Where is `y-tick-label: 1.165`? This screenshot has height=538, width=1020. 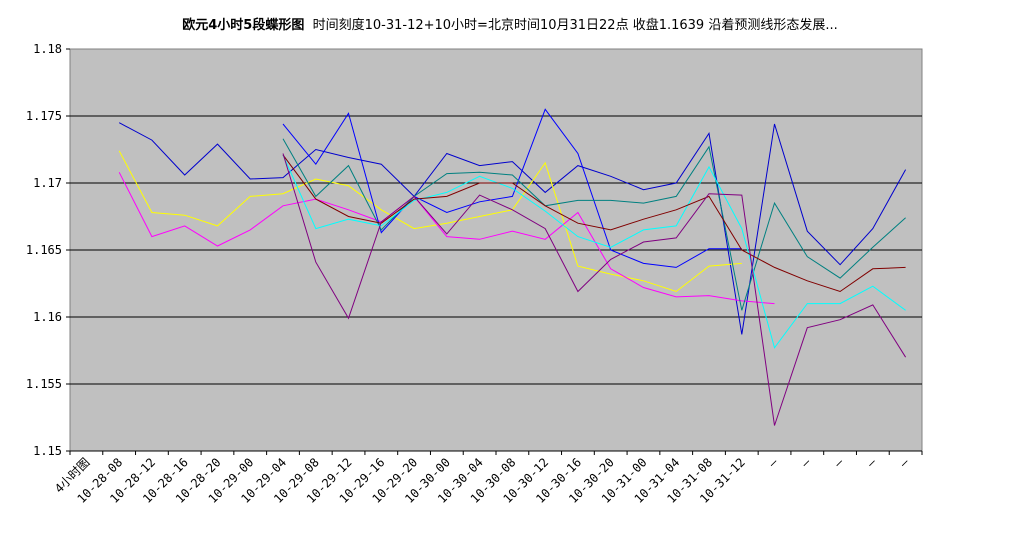
y-tick-label: 1.165 is located at coordinates (44, 250).